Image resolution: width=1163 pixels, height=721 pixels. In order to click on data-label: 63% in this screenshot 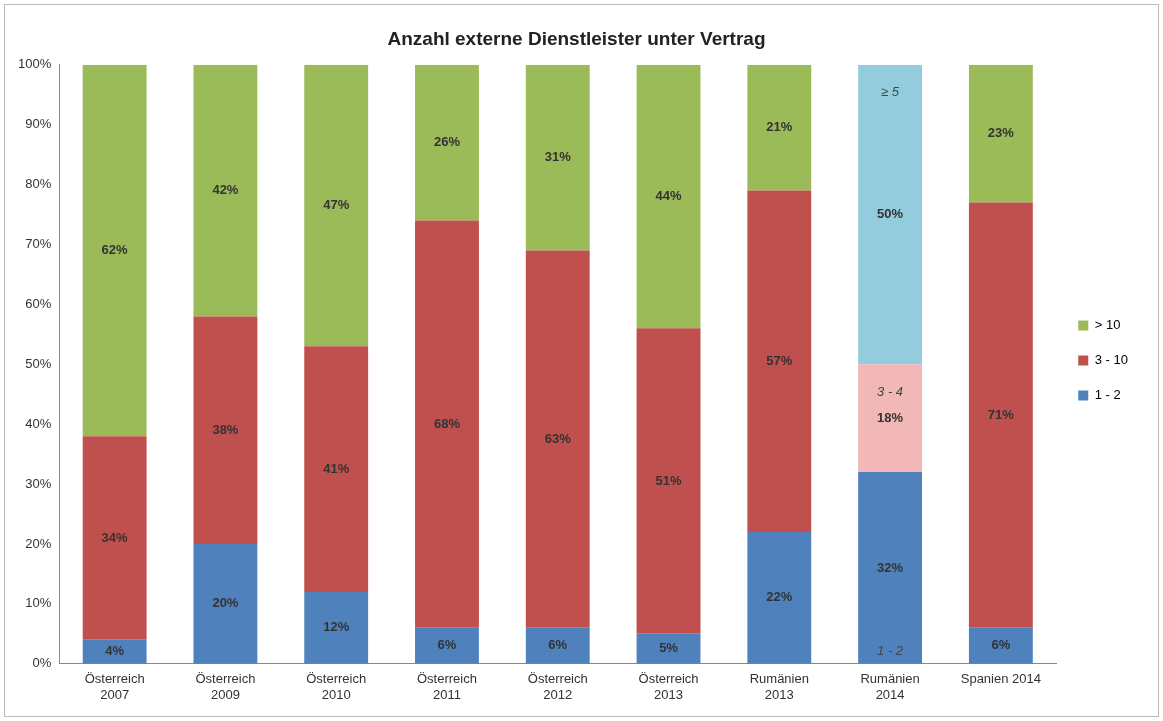, I will do `click(558, 438)`.